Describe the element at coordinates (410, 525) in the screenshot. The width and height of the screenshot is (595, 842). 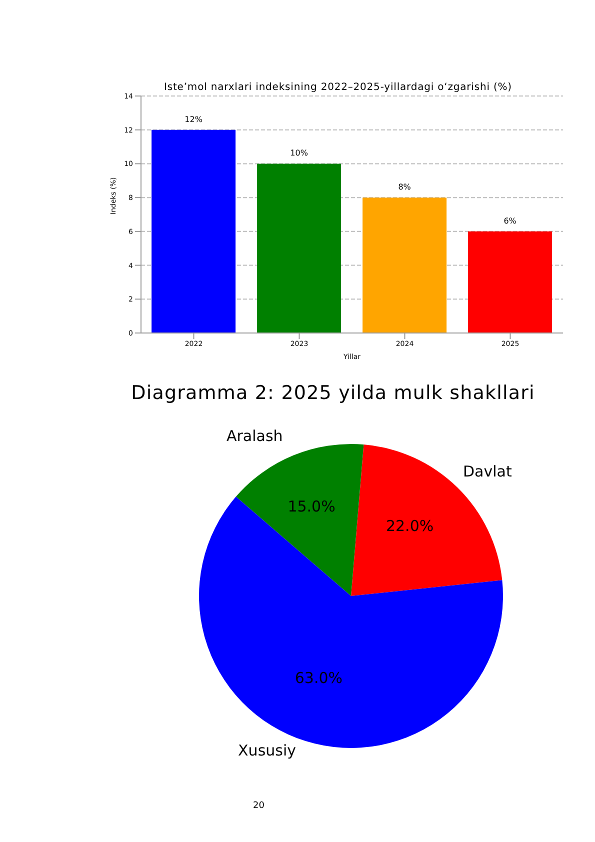
I see `data-label: 22.0%` at that location.